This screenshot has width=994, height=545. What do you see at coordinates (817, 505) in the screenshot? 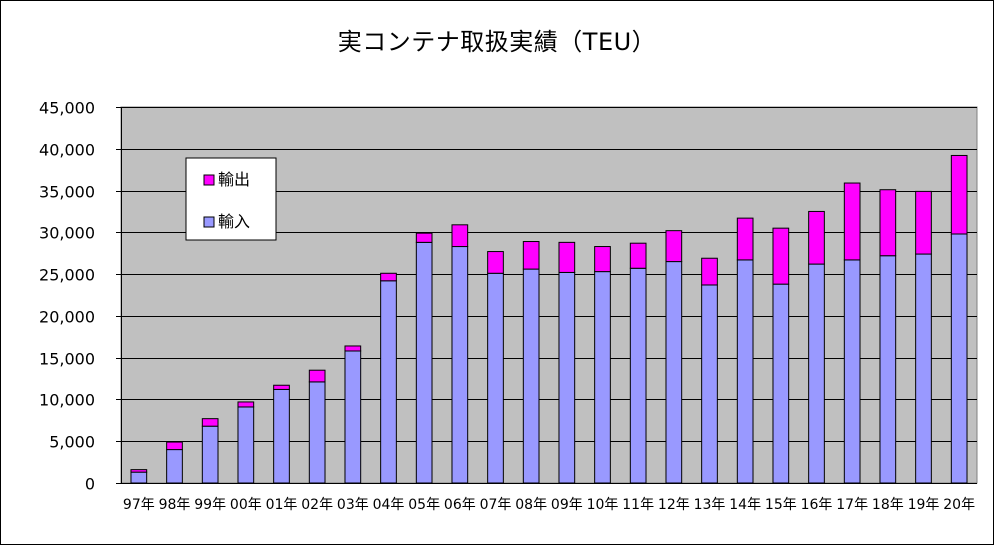
I see `x-tick-label: 16年` at bounding box center [817, 505].